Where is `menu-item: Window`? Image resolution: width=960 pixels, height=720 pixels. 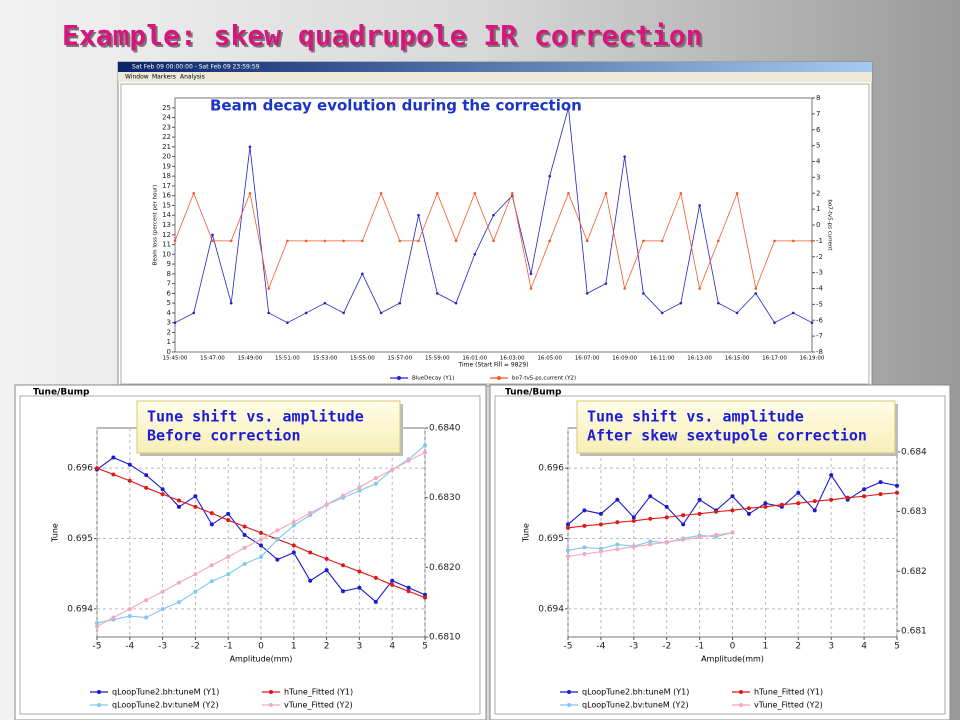
menu-item: Window is located at coordinates (137, 77).